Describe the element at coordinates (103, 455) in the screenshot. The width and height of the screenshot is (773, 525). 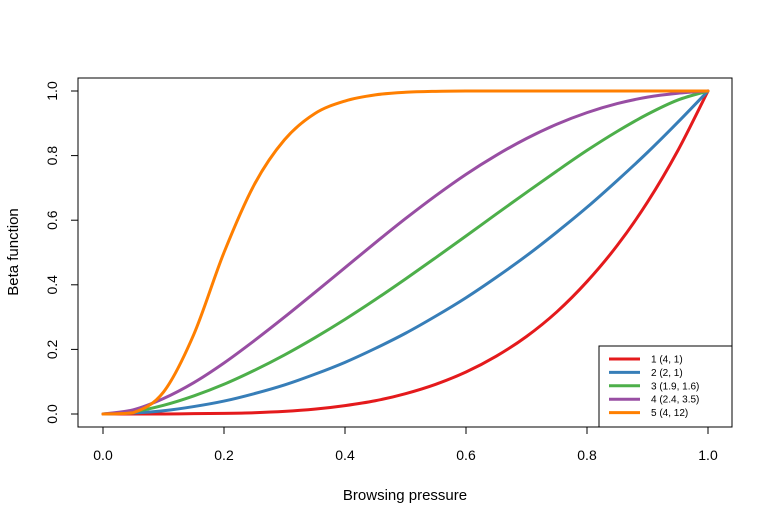
I see `x-tick-label: 0.0` at that location.